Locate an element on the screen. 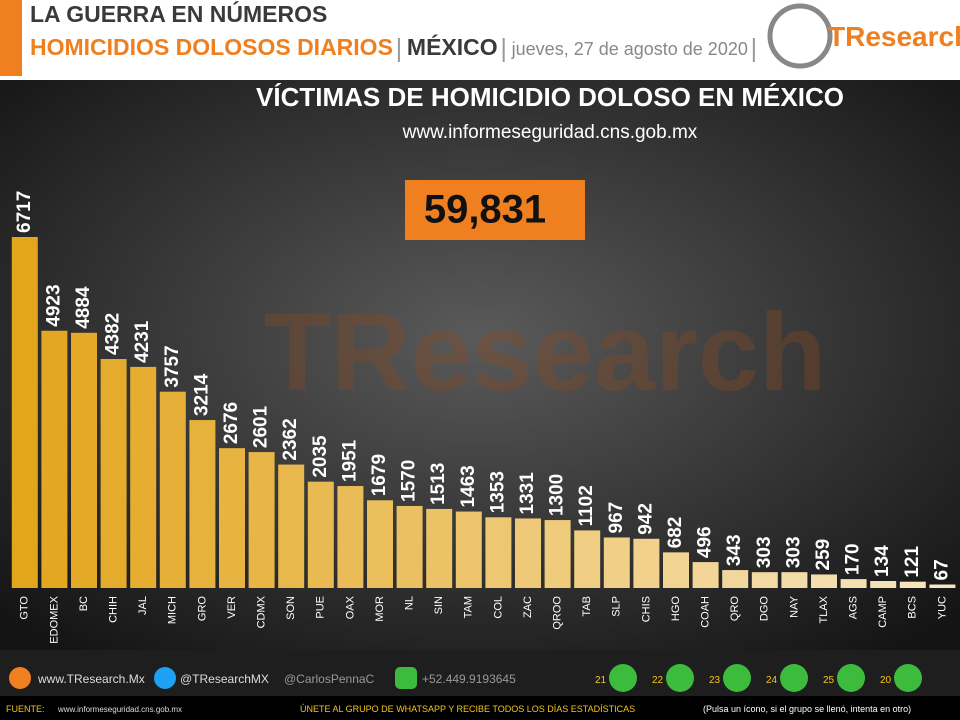  x-tick-label: MOR is located at coordinates (380, 609).